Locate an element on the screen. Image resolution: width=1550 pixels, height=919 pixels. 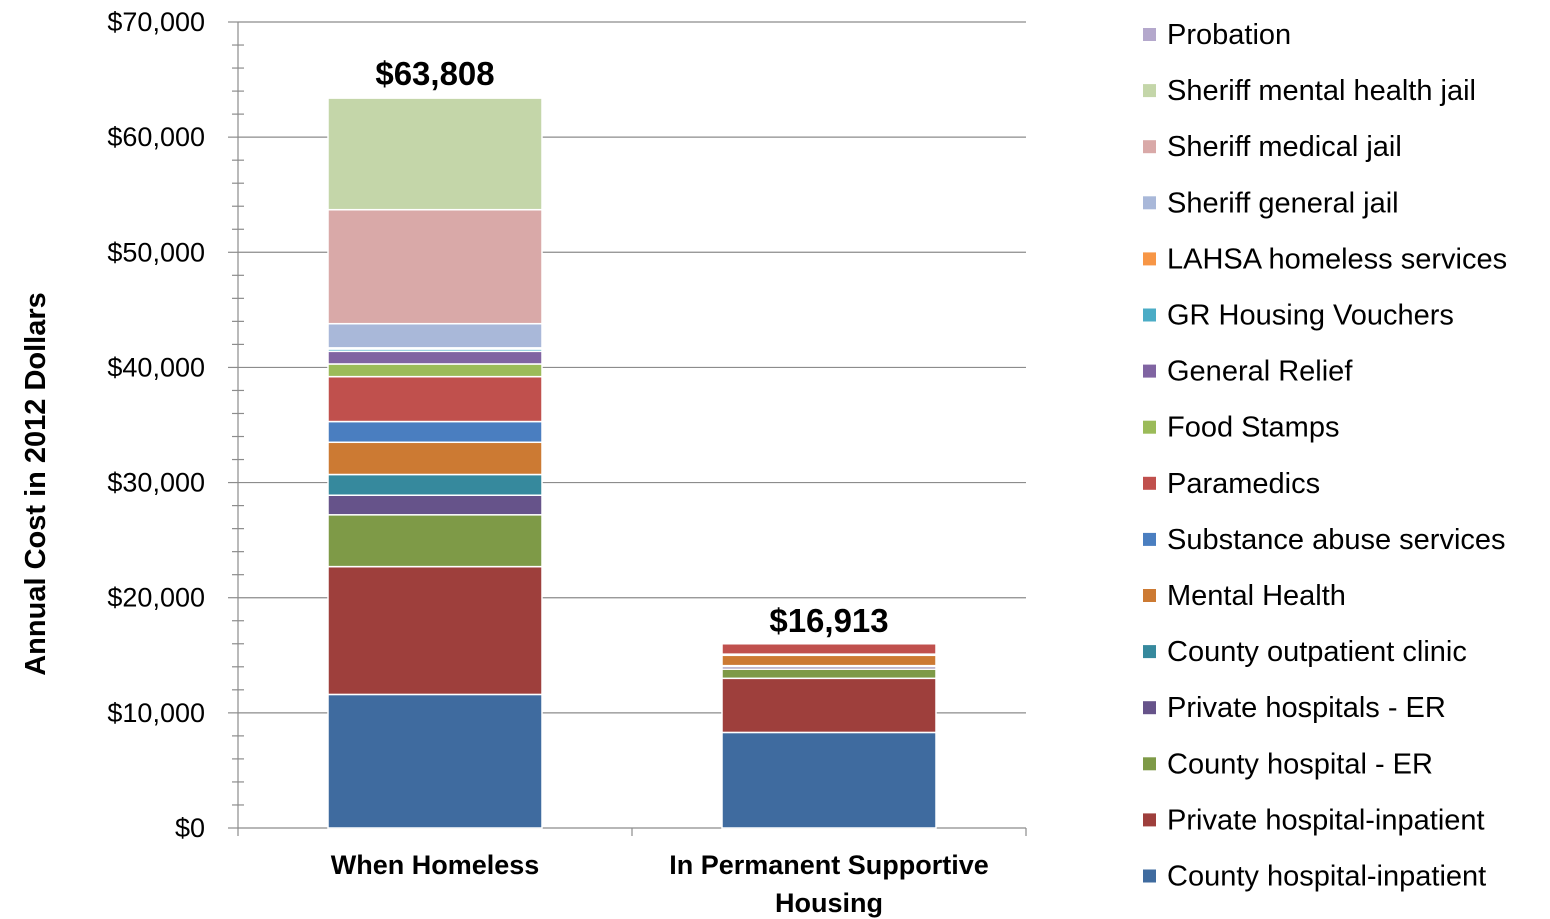
legend-label: Food Stamps is located at coordinates (1253, 428).